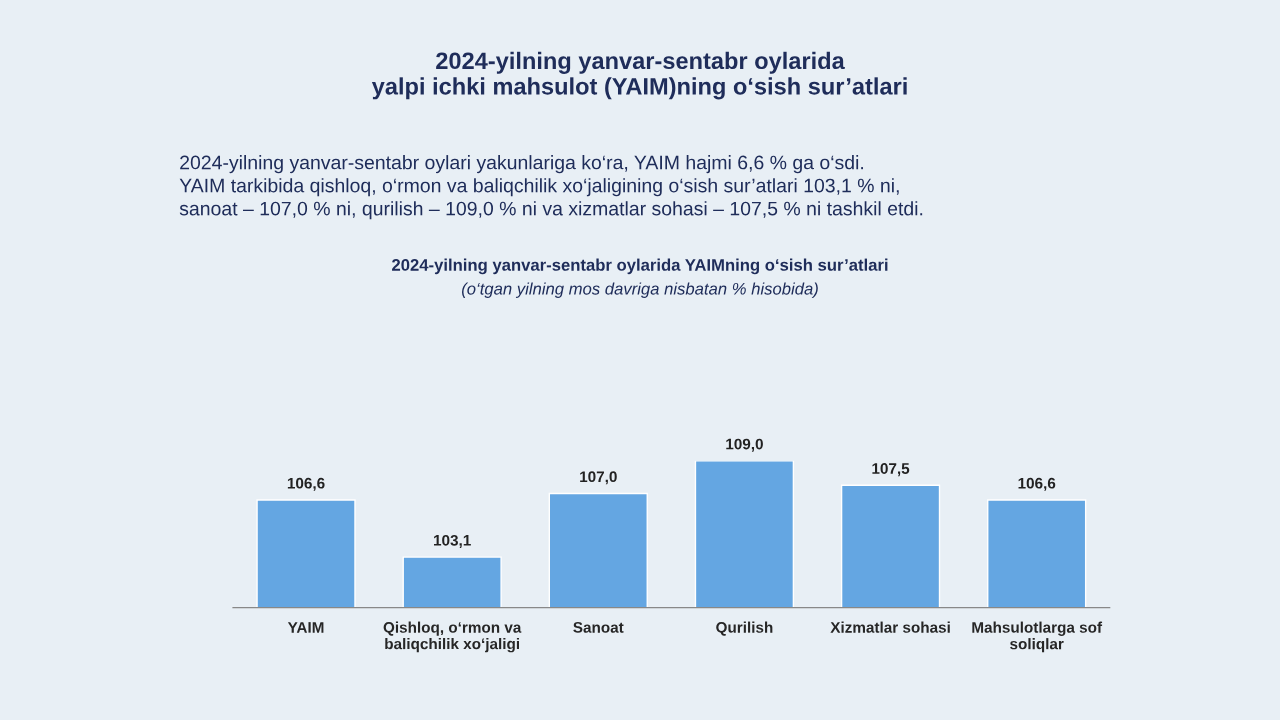  Describe the element at coordinates (551, 187) in the screenshot. I see `text: 2024-yilning yanvar-sentabr oylari yakunlariga ko‘ra, YAIM hajmi 6,6 % ga o‘sdi. YAIM tarkibida qishloq, o‘rmon va baliqchilik xo‘jaligining o‘sish sur’atlari 103,1 % ni, sanoat – 107,0 % ni, qurilish – 109,0 % ni va xizmatlar sohasi – 107,5 % ni tashkil etdi.` at that location.